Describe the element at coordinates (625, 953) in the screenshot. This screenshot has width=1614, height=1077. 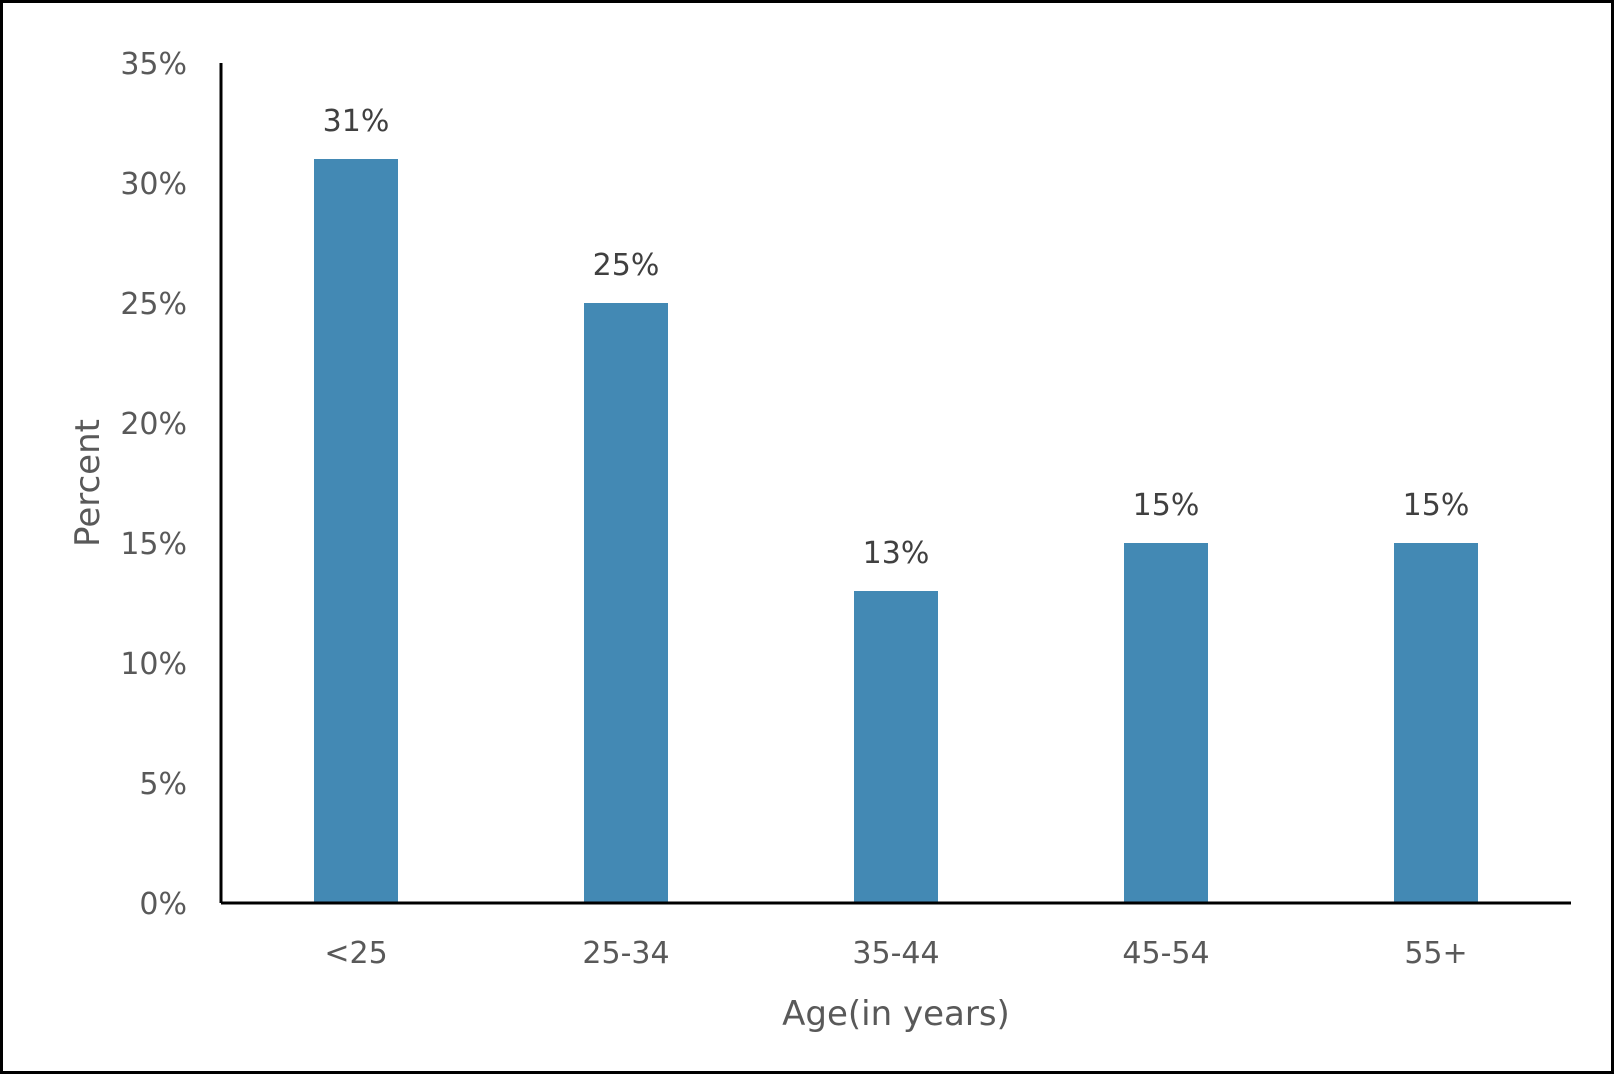
I see `x-tick-label: 25-34` at that location.